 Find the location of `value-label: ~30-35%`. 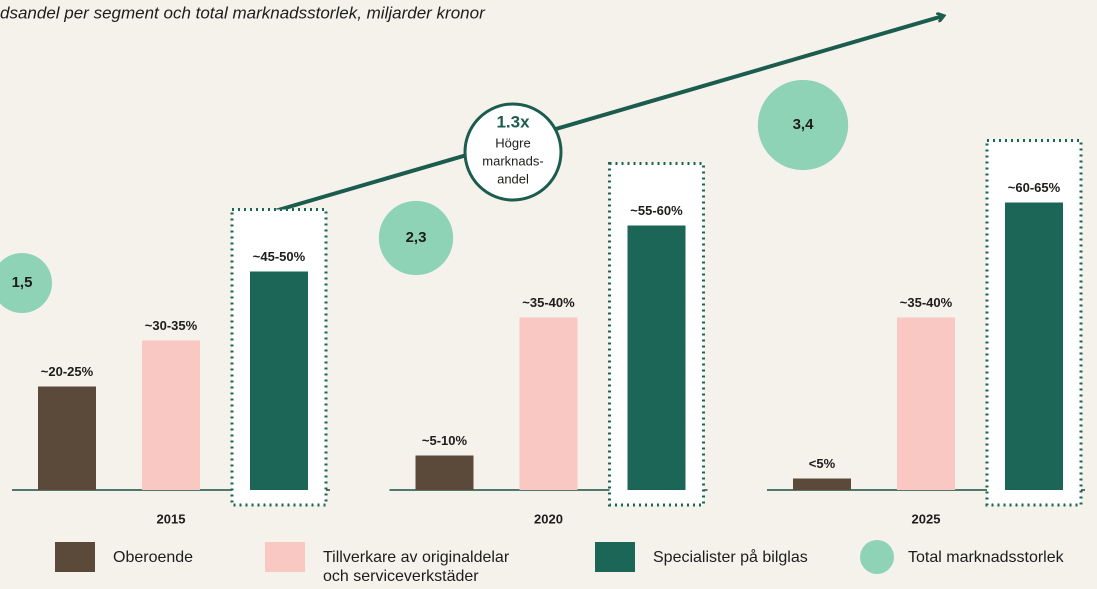

value-label: ~30-35% is located at coordinates (171, 325).